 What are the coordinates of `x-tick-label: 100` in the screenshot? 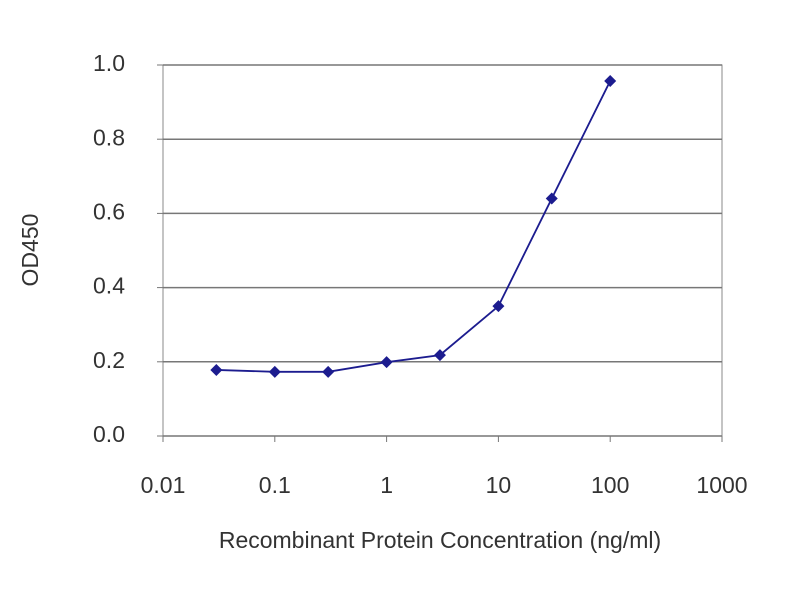 It's located at (610, 485).